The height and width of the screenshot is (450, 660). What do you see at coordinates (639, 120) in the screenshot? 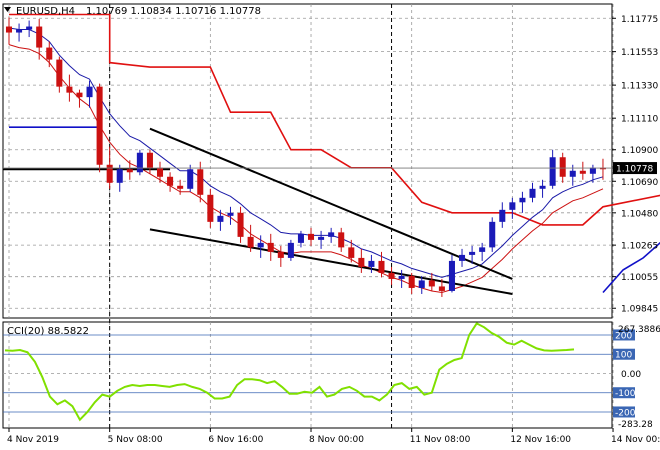
I see `price-tick-label: 1.11110` at bounding box center [639, 120].